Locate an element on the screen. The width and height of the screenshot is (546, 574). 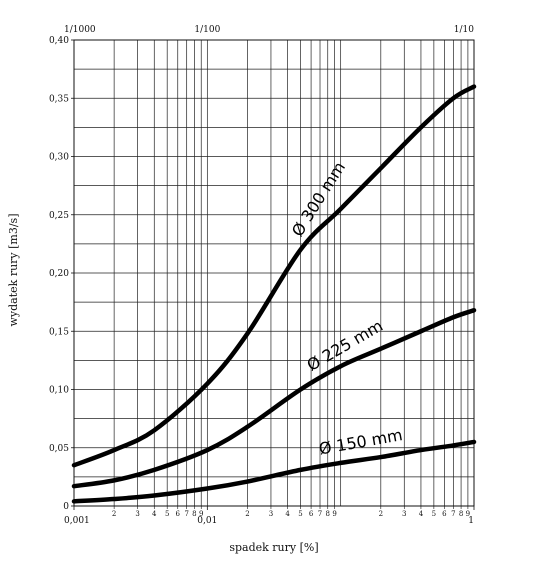
x-tick-label: 1 is located at coordinates (471, 521).